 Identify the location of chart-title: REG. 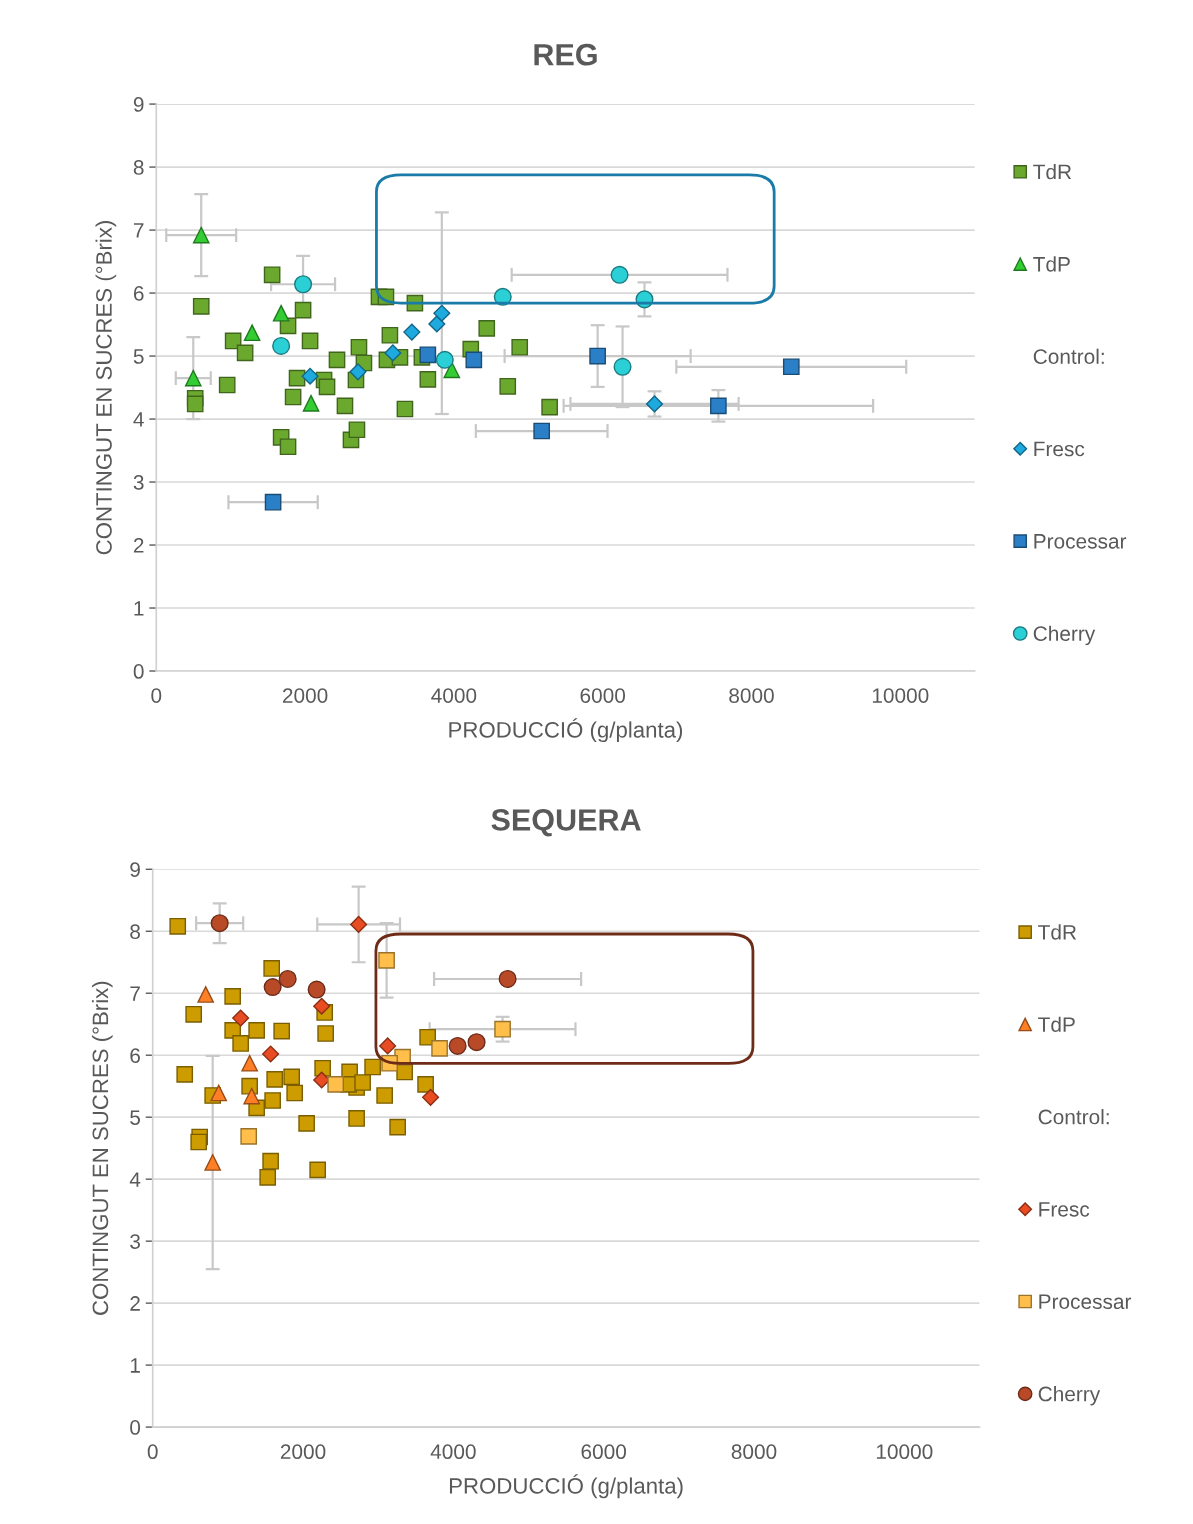
(565, 54).